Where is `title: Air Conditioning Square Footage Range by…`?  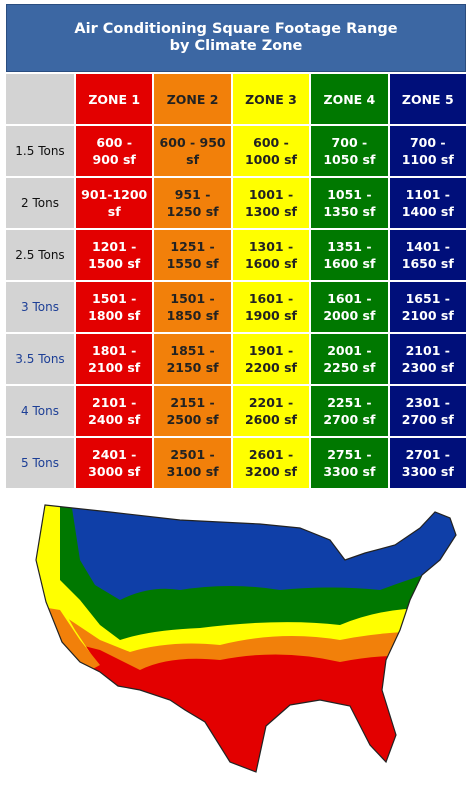
title: Air Conditioning Square Footage Range by… is located at coordinates (236, 38).